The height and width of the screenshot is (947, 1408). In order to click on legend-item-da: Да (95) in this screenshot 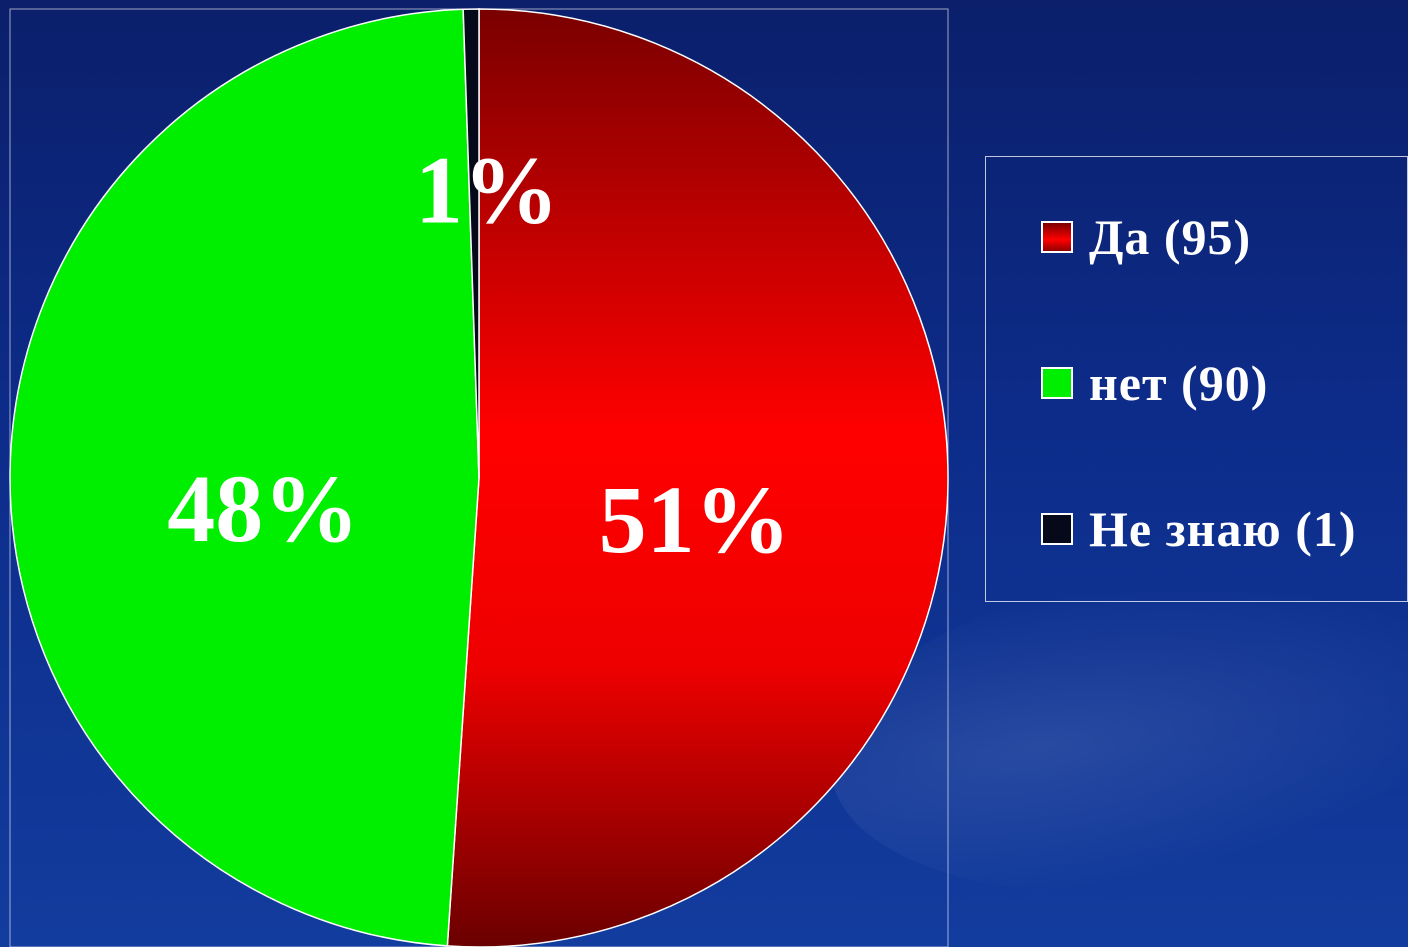, I will do `click(1146, 237)`.